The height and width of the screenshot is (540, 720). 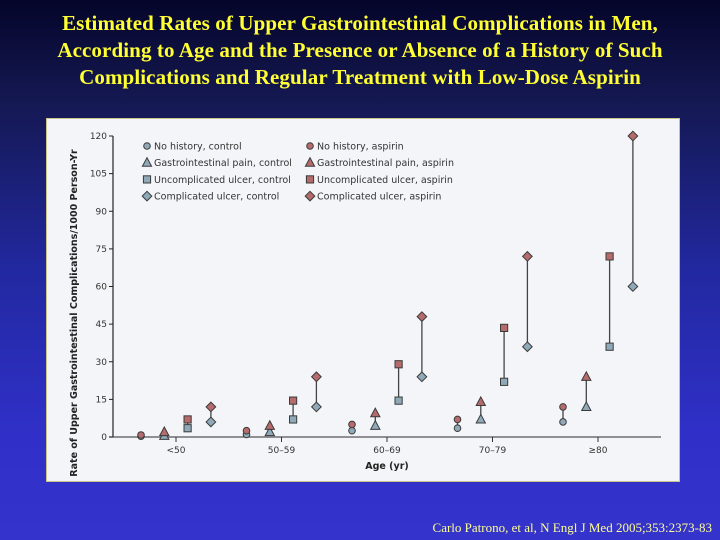 What do you see at coordinates (101, 250) in the screenshot?
I see `y-tick-label: 75` at bounding box center [101, 250].